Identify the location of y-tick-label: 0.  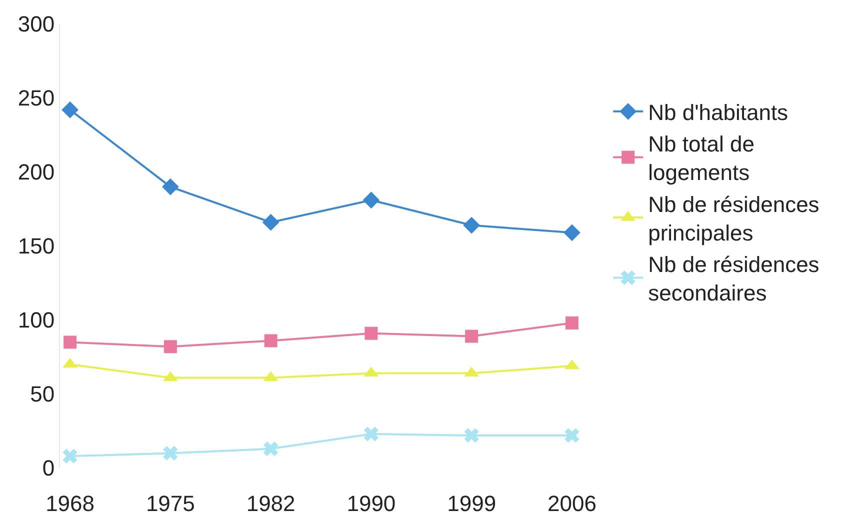
(48, 468).